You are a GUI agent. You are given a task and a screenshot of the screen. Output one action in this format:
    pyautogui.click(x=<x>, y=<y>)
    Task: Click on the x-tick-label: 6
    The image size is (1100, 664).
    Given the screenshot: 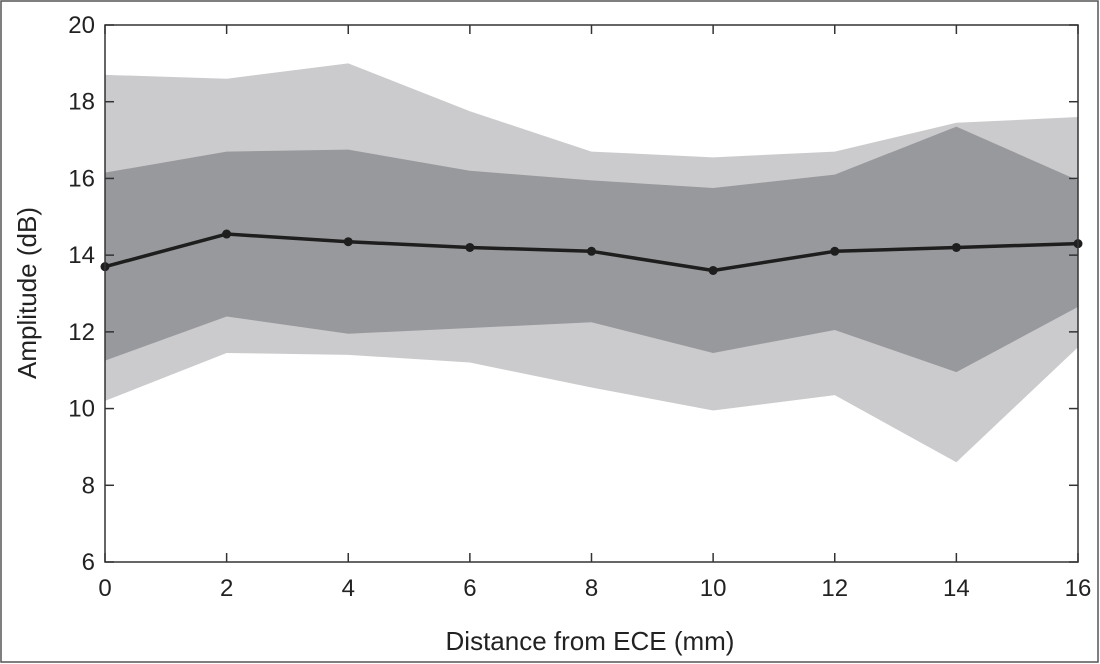 What is the action you would take?
    pyautogui.click(x=469, y=588)
    